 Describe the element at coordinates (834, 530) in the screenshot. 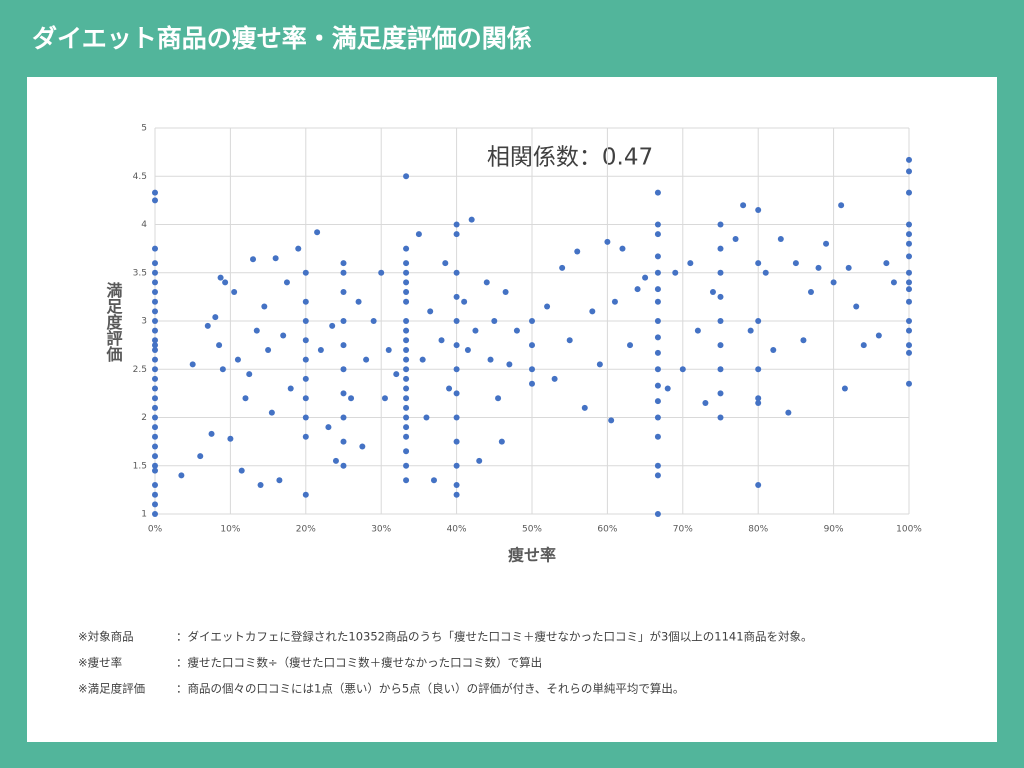

I see `x-tick-label: 90%` at that location.